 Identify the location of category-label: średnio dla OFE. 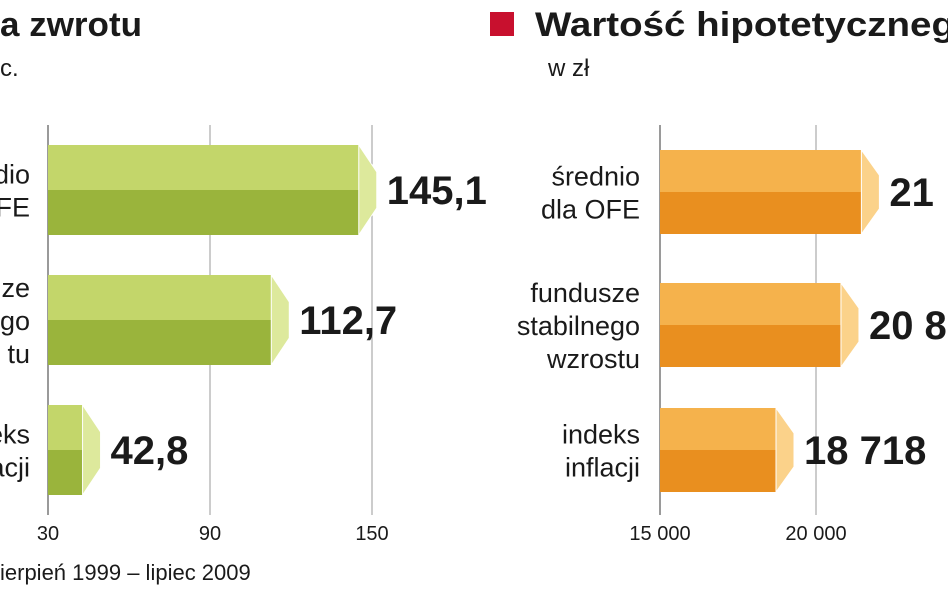
(590, 193).